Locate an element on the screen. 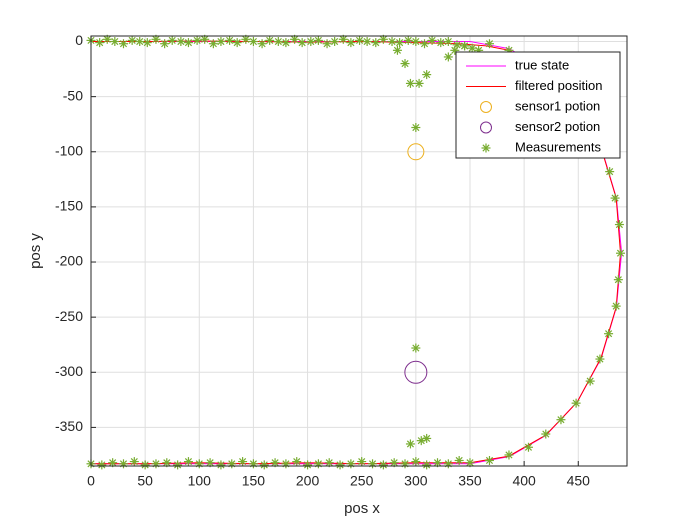 The image size is (700, 525). legend-swatch is located at coordinates (486, 107).